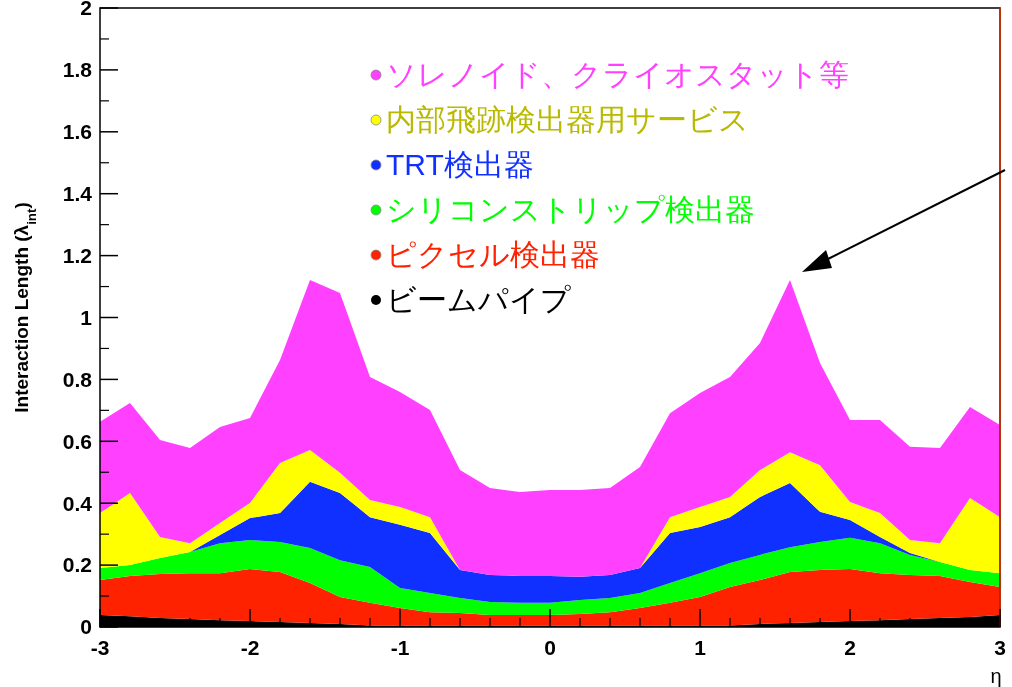 Image resolution: width=1012 pixels, height=687 pixels. I want to click on legend-label: ピクセル検出器, so click(493, 254).